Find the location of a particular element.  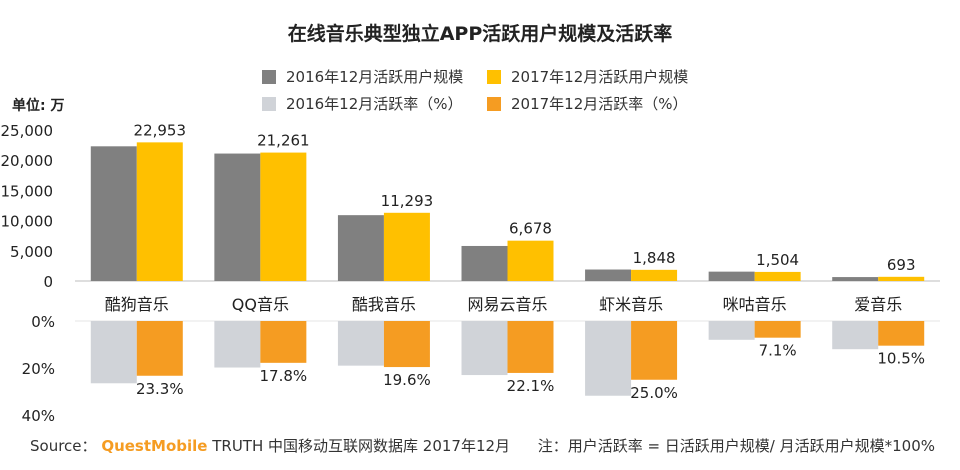

y-tick-label-top: 0 is located at coordinates (48, 282).